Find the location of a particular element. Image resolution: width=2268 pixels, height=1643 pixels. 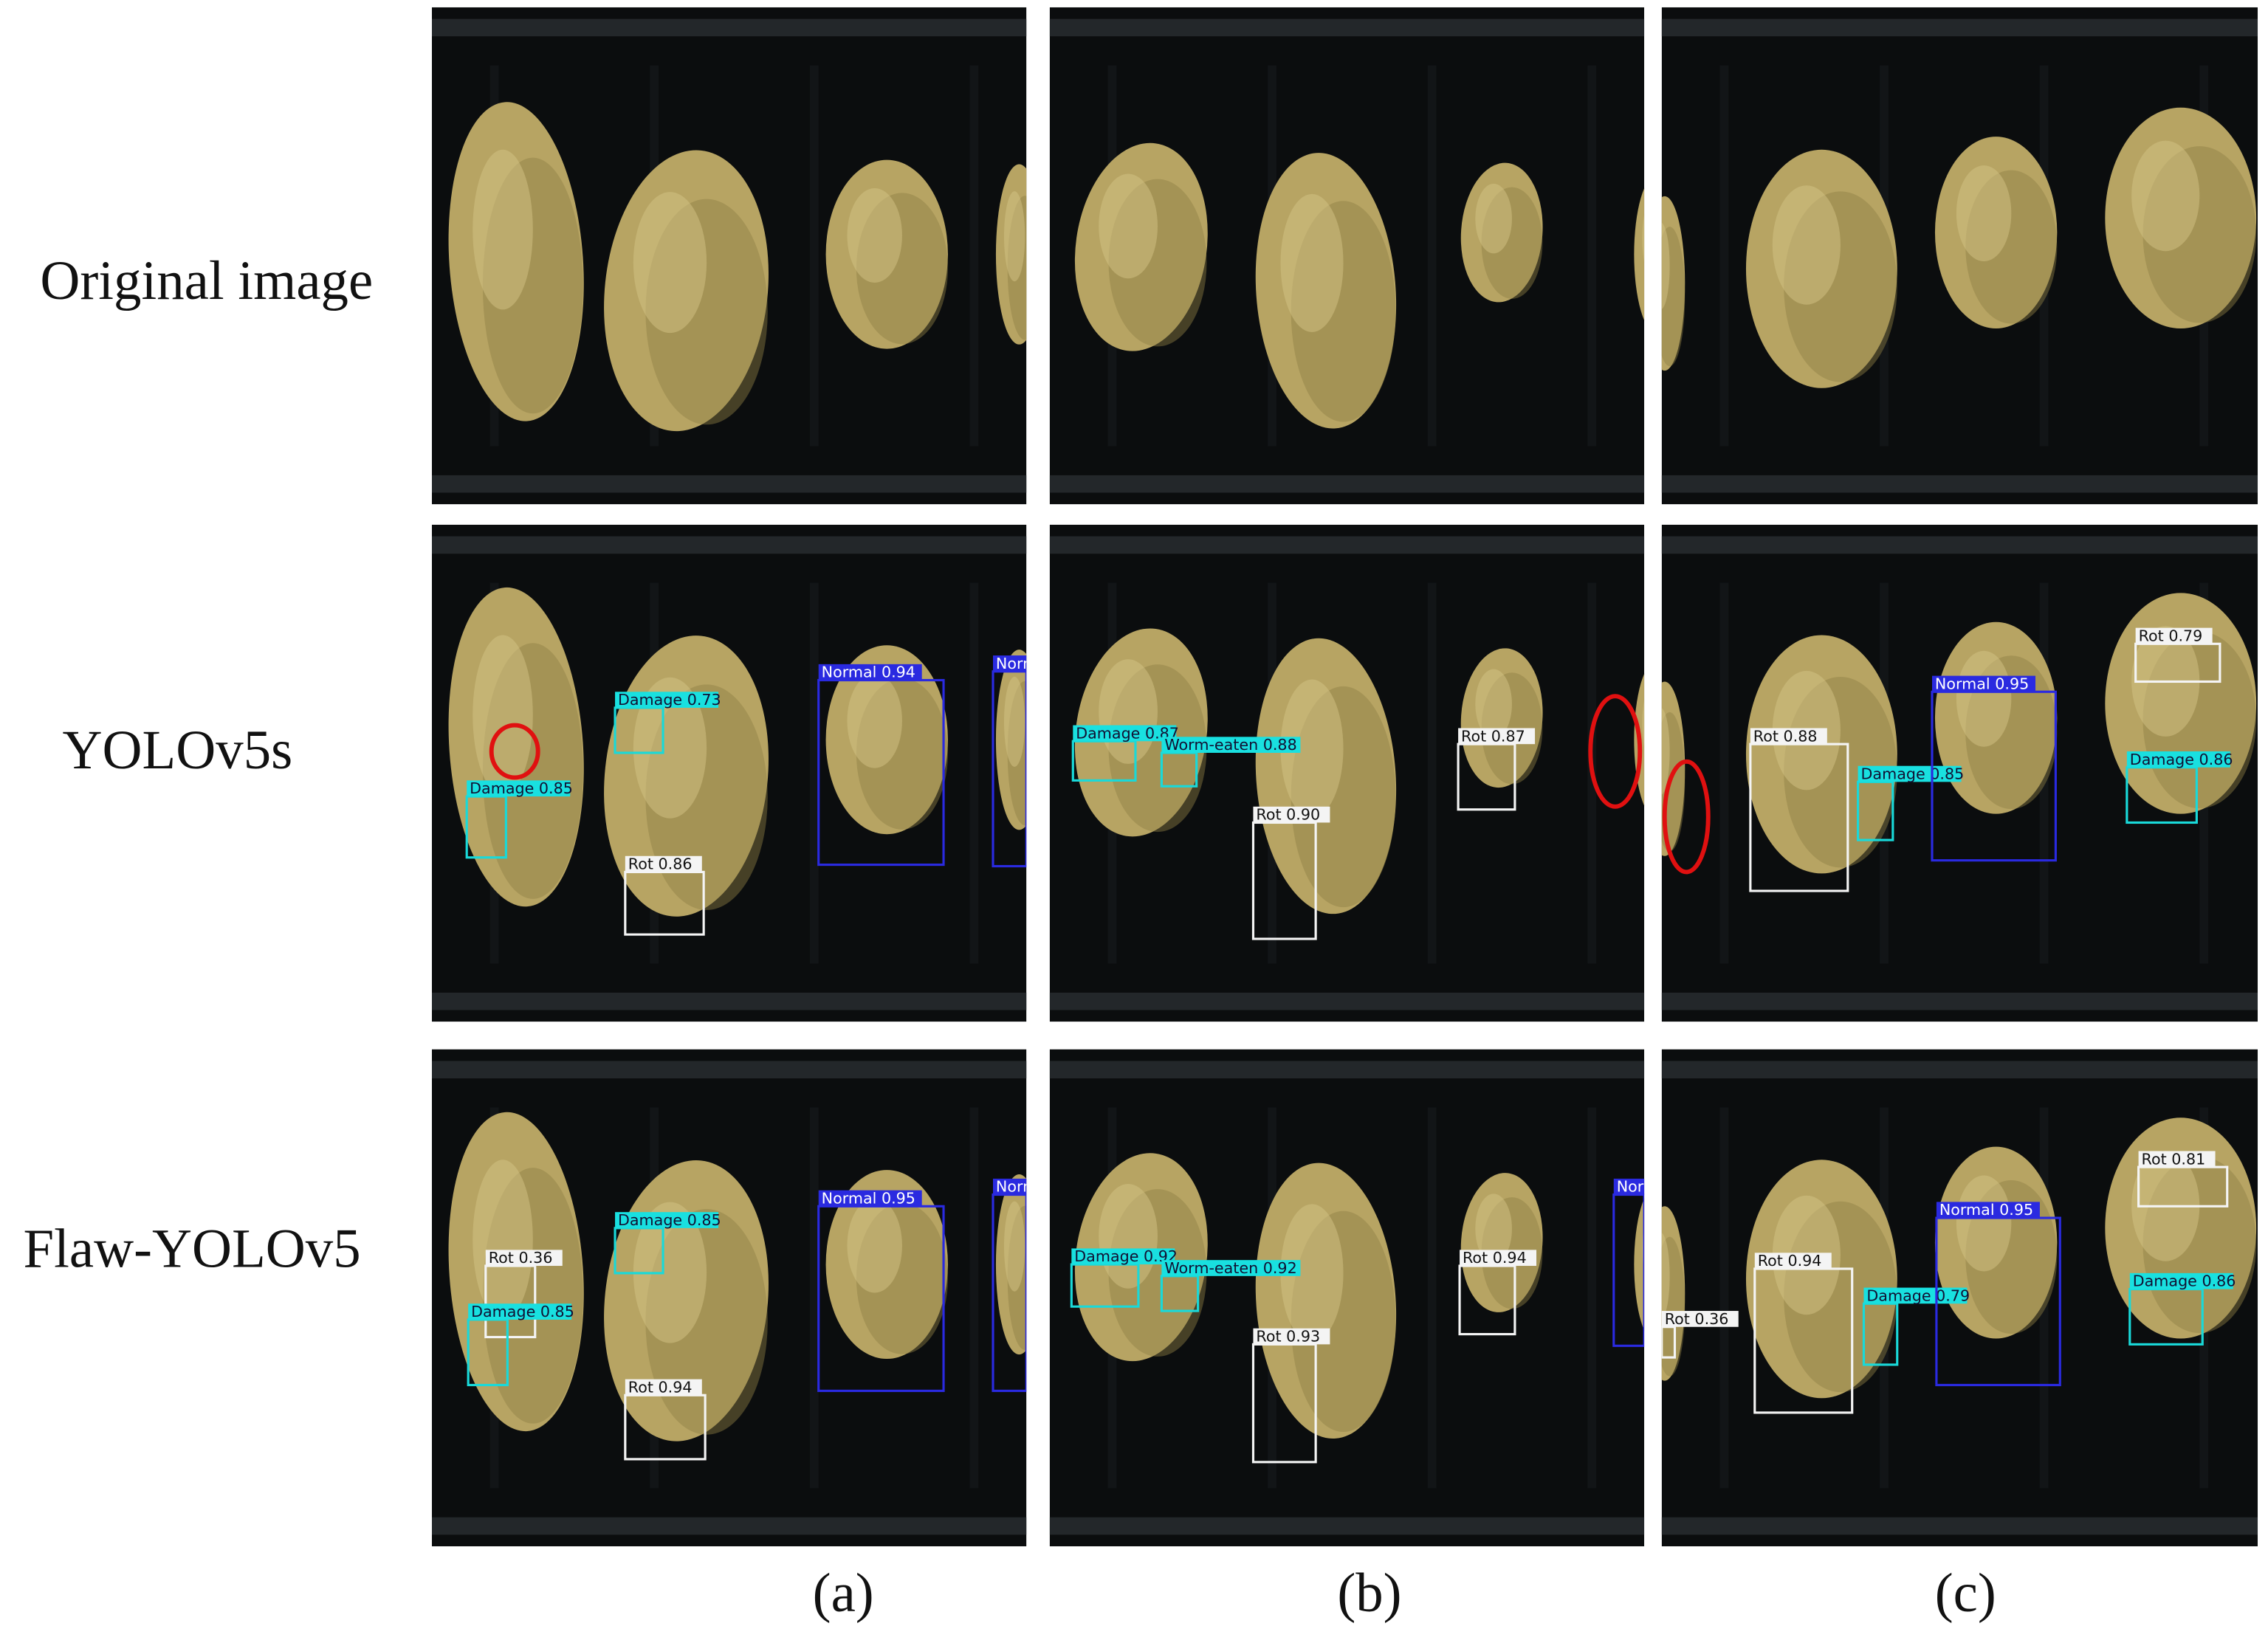

detection-label: Damage 0.92 is located at coordinates (1126, 1256).